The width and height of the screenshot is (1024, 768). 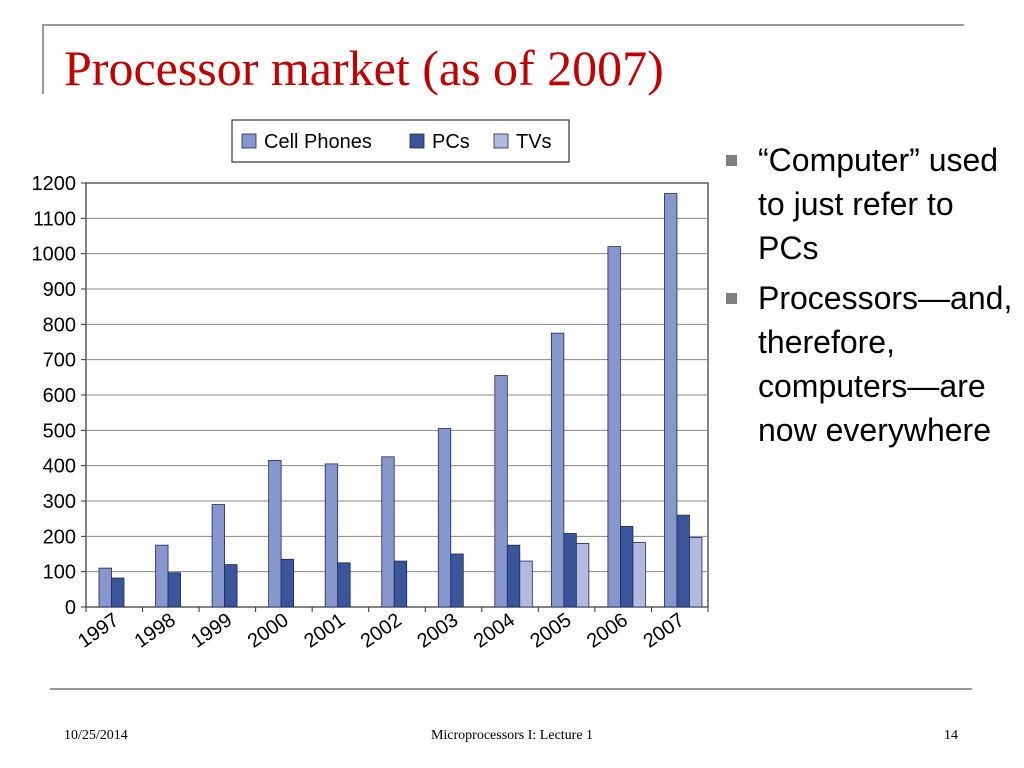 I want to click on x-tick-label: 2007, so click(x=664, y=631).